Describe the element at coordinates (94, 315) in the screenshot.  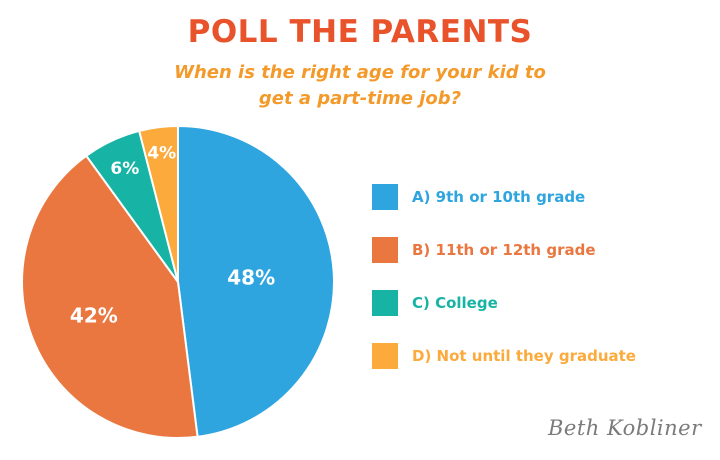
I see `slice-label-2: 42%` at that location.